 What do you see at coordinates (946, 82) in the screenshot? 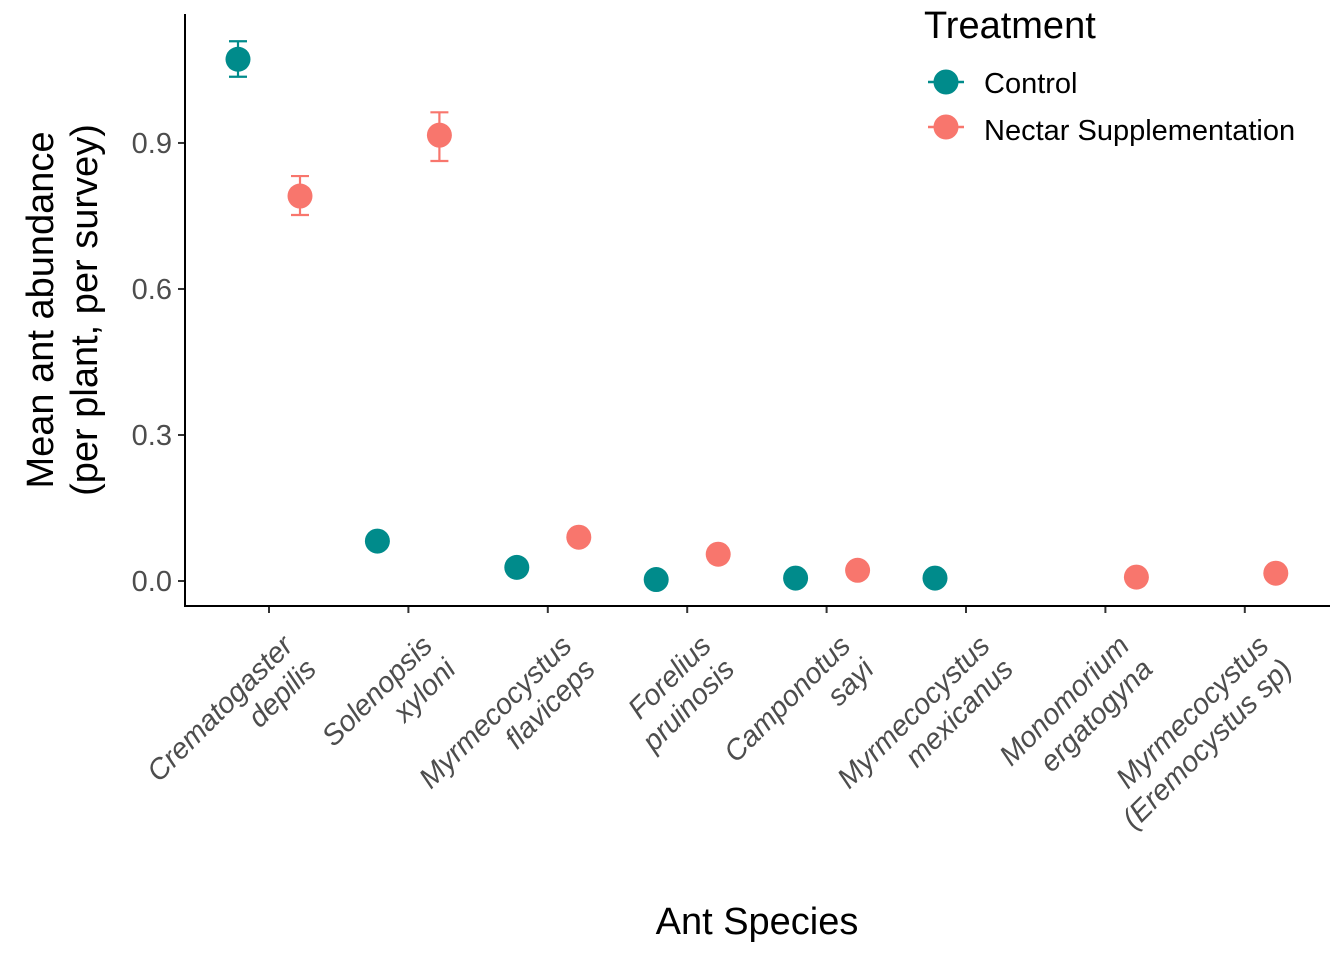
I see `legend-key-point-control` at bounding box center [946, 82].